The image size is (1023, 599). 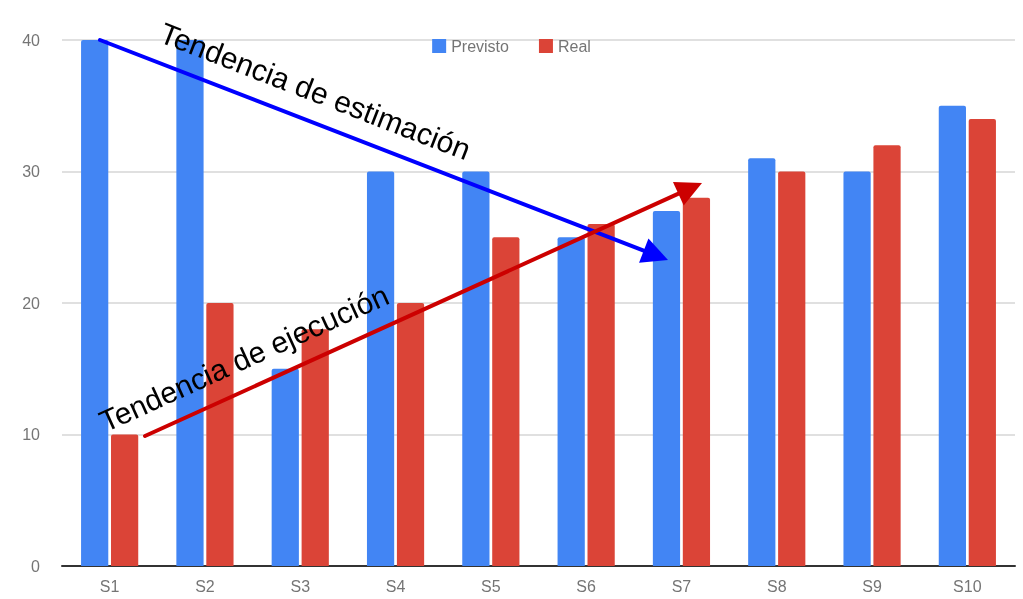 What do you see at coordinates (31, 40) in the screenshot?
I see `y-tick-label: 40` at bounding box center [31, 40].